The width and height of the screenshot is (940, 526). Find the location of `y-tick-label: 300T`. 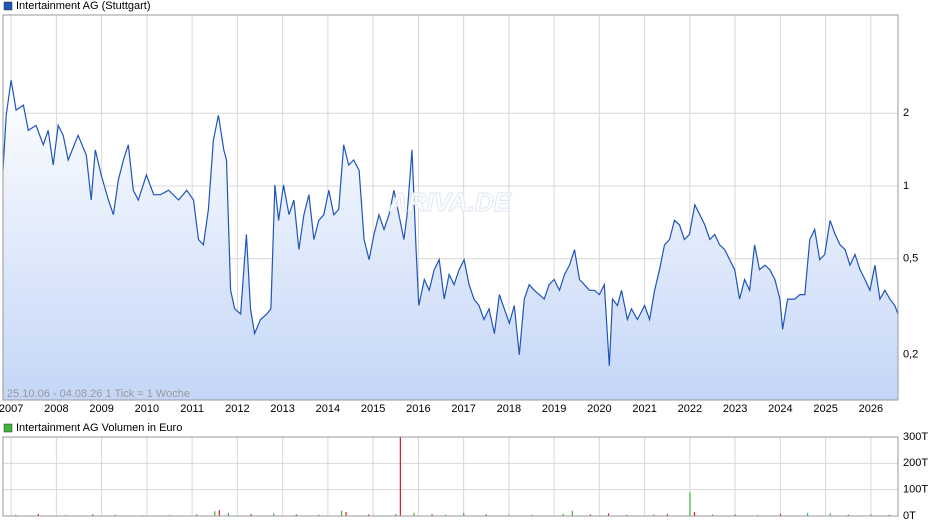

y-tick-label: 300T is located at coordinates (915, 437).